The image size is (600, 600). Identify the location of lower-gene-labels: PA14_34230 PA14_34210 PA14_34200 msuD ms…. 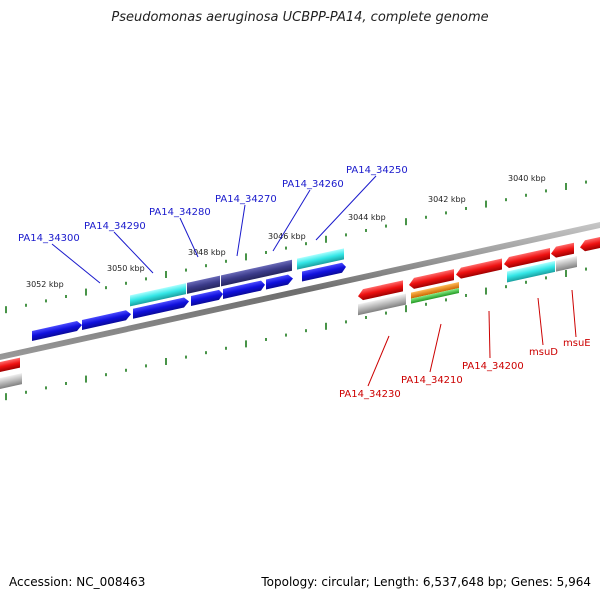
(465, 369).